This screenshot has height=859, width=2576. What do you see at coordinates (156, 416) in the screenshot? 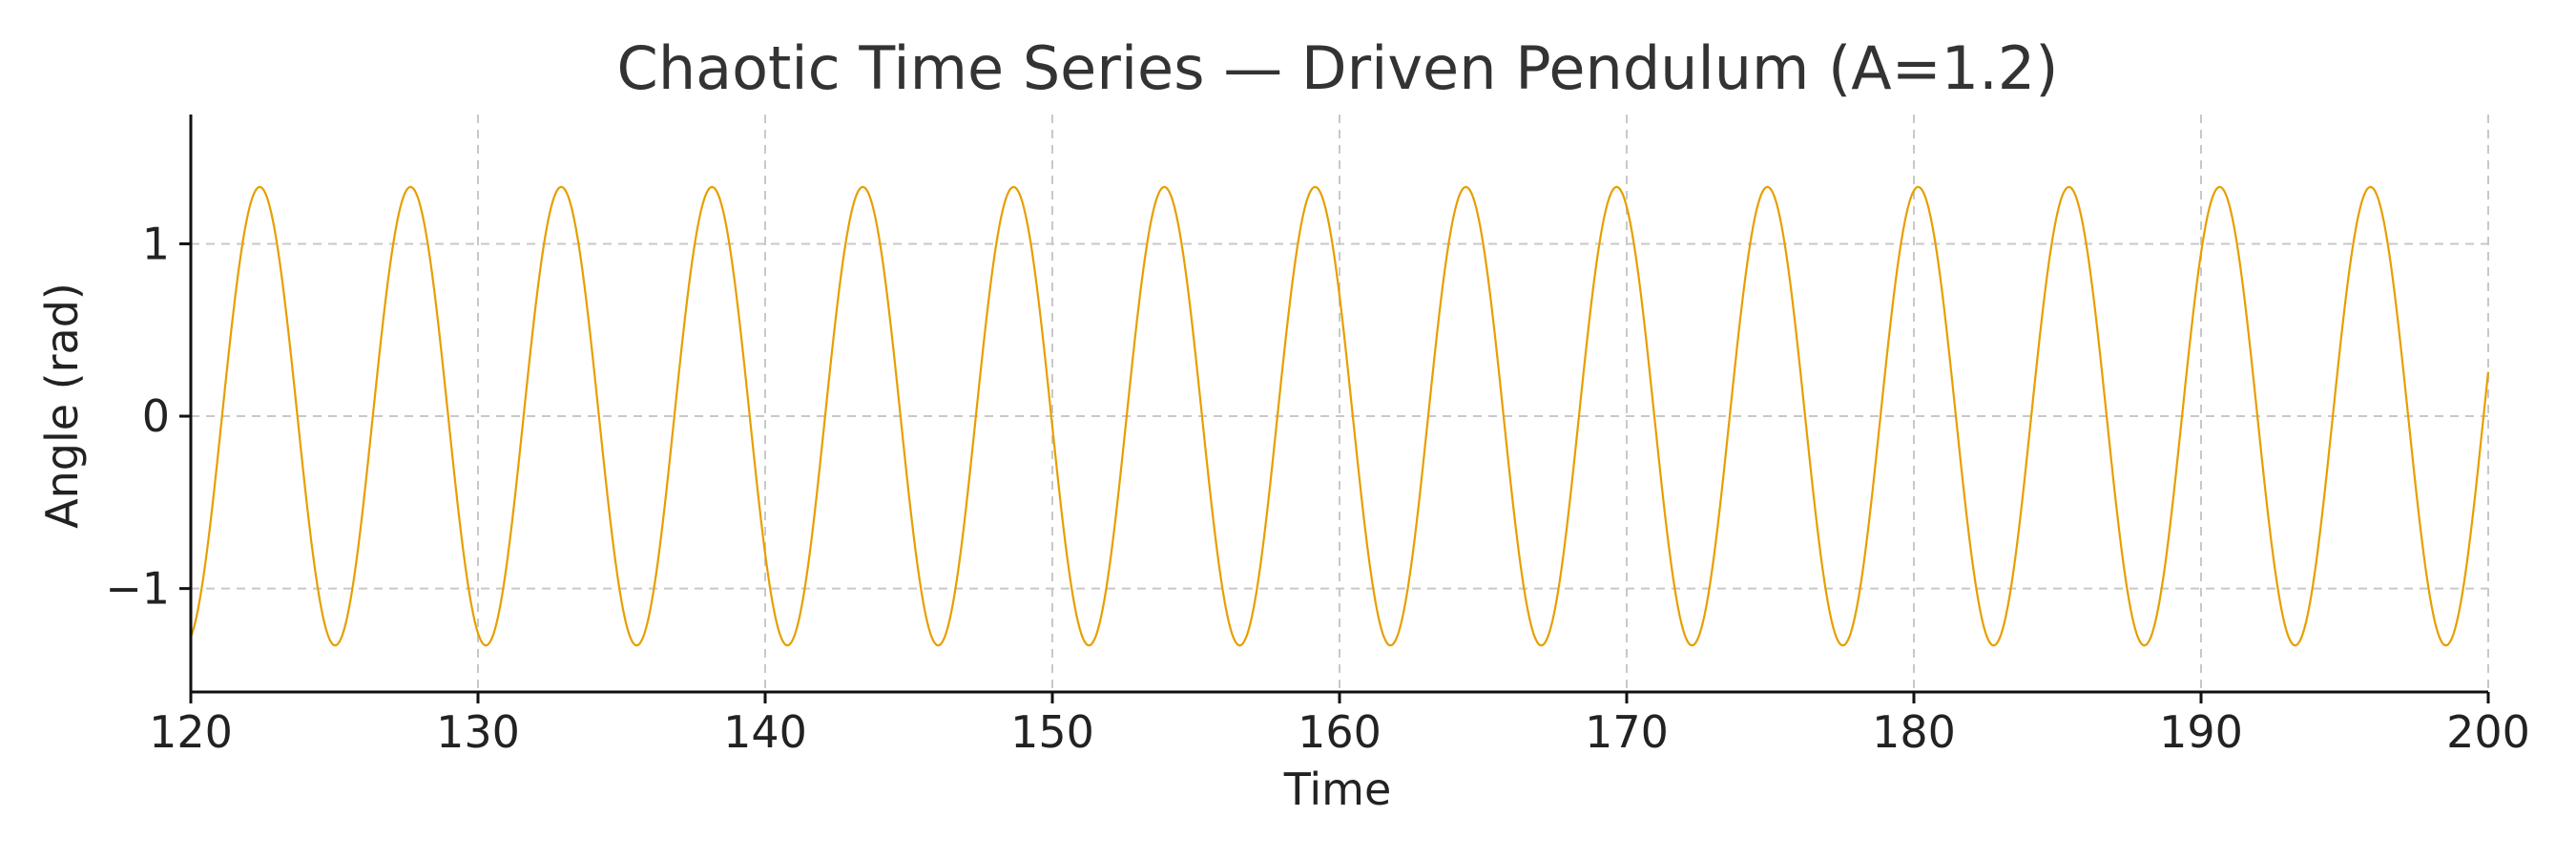
I see `y-tick-label-1: 0` at bounding box center [156, 416].